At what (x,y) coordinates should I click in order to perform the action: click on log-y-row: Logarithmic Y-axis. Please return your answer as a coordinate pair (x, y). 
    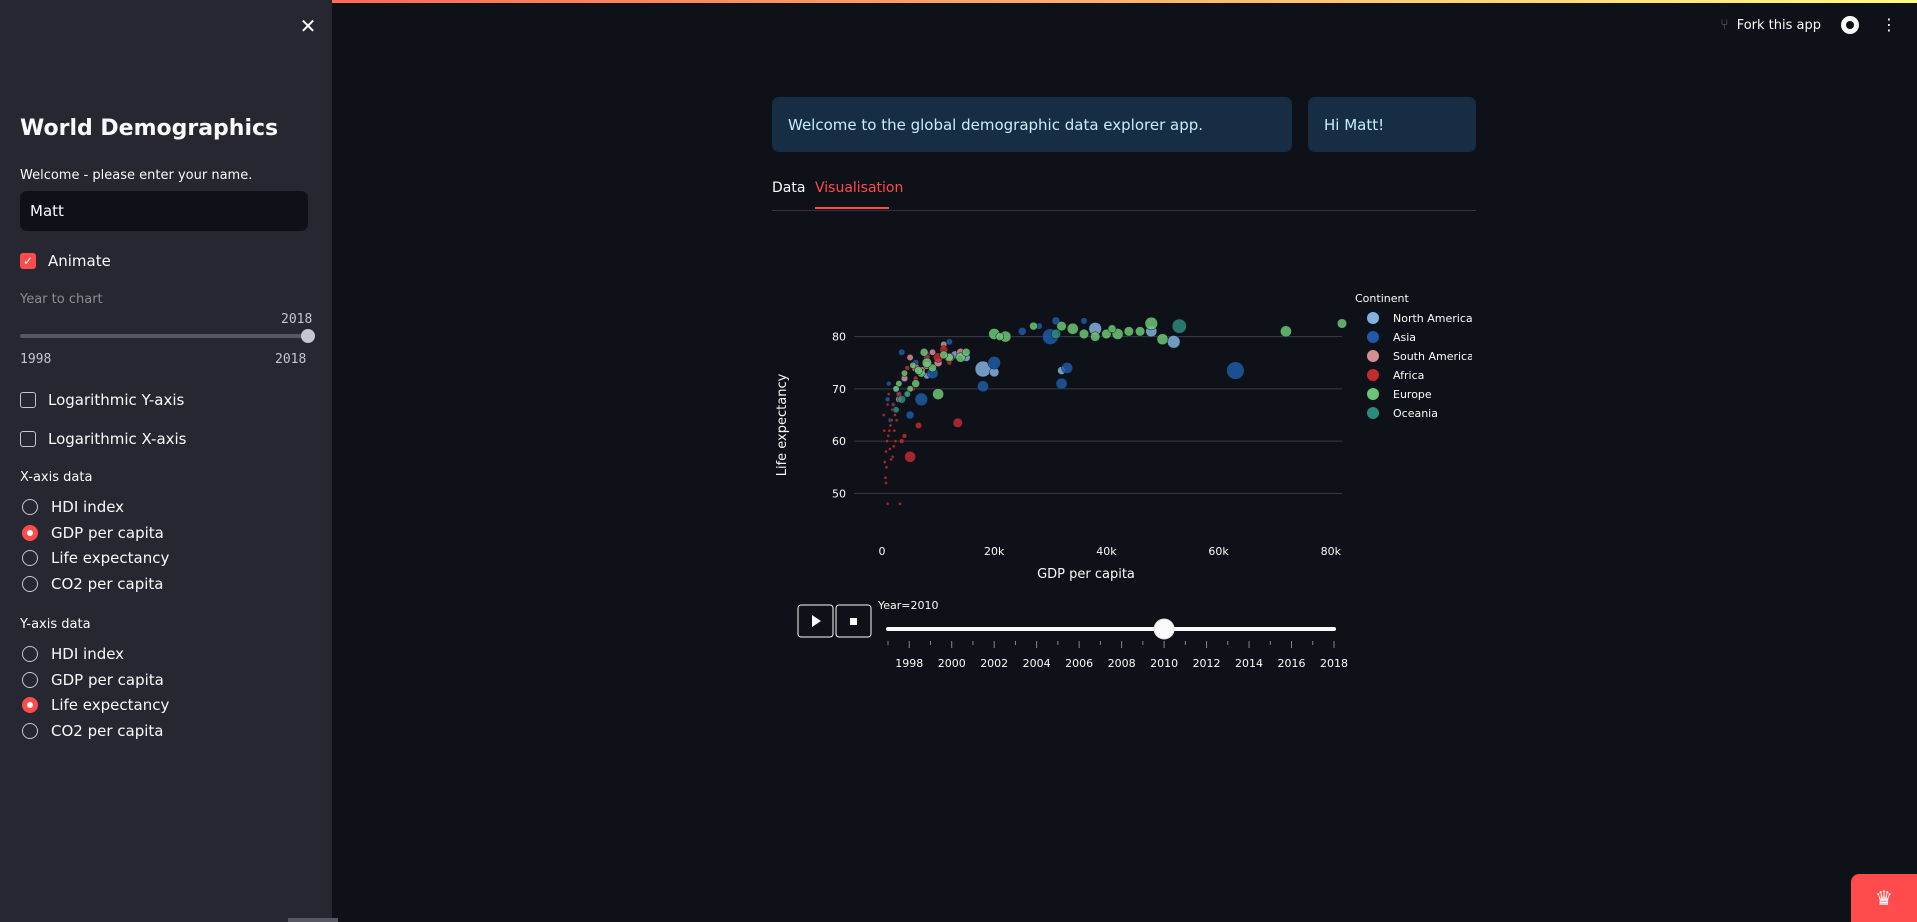
    Looking at the image, I should click on (102, 400).